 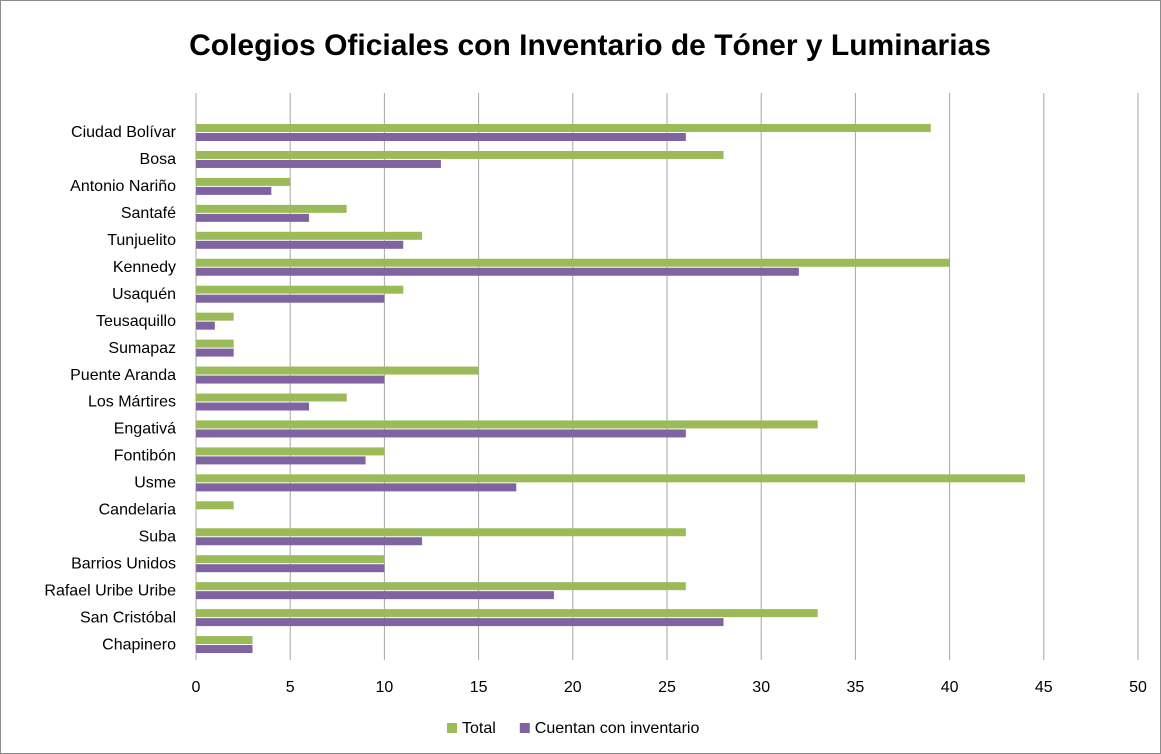 I want to click on y-tick-label: Santafé, so click(x=148, y=213).